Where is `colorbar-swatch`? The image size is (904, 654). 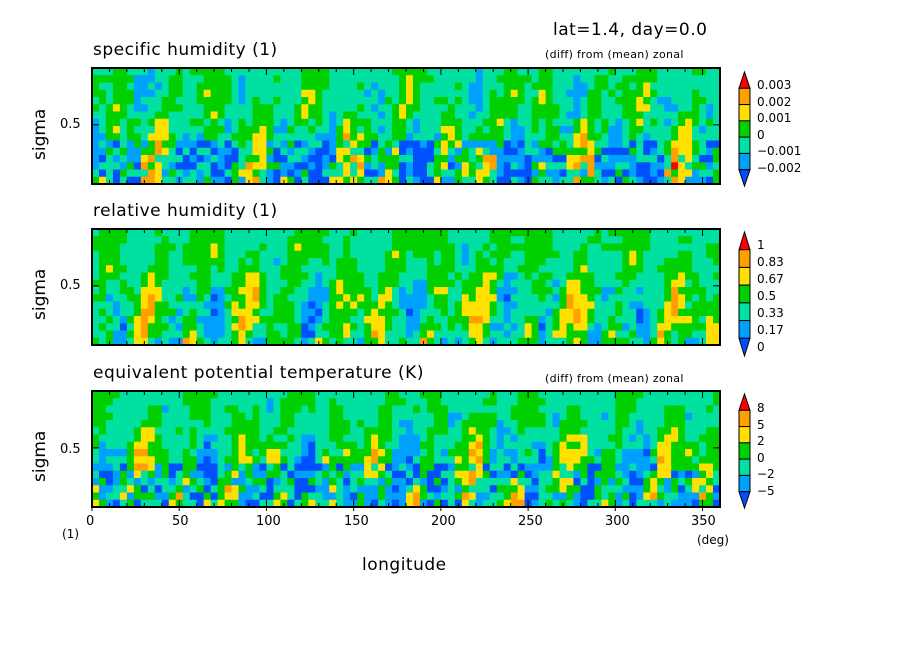 colorbar-swatch is located at coordinates (744, 129).